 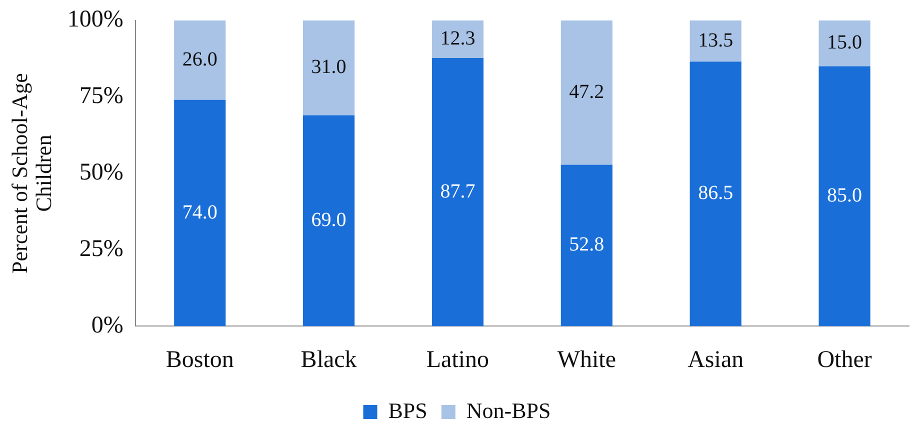 I want to click on data-label: 26.0, so click(x=200, y=59).